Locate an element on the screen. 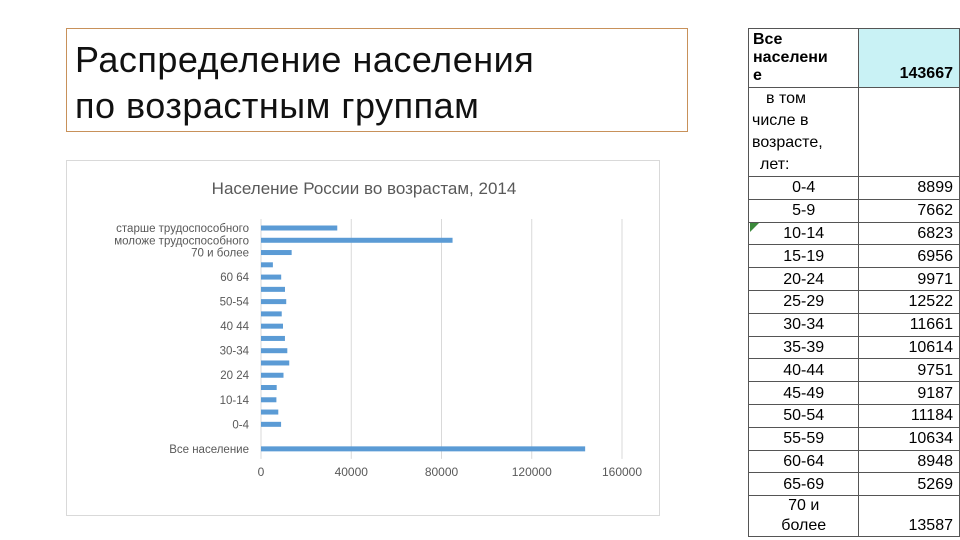 The width and height of the screenshot is (960, 540). x-tick-label: 40000 is located at coordinates (352, 472).